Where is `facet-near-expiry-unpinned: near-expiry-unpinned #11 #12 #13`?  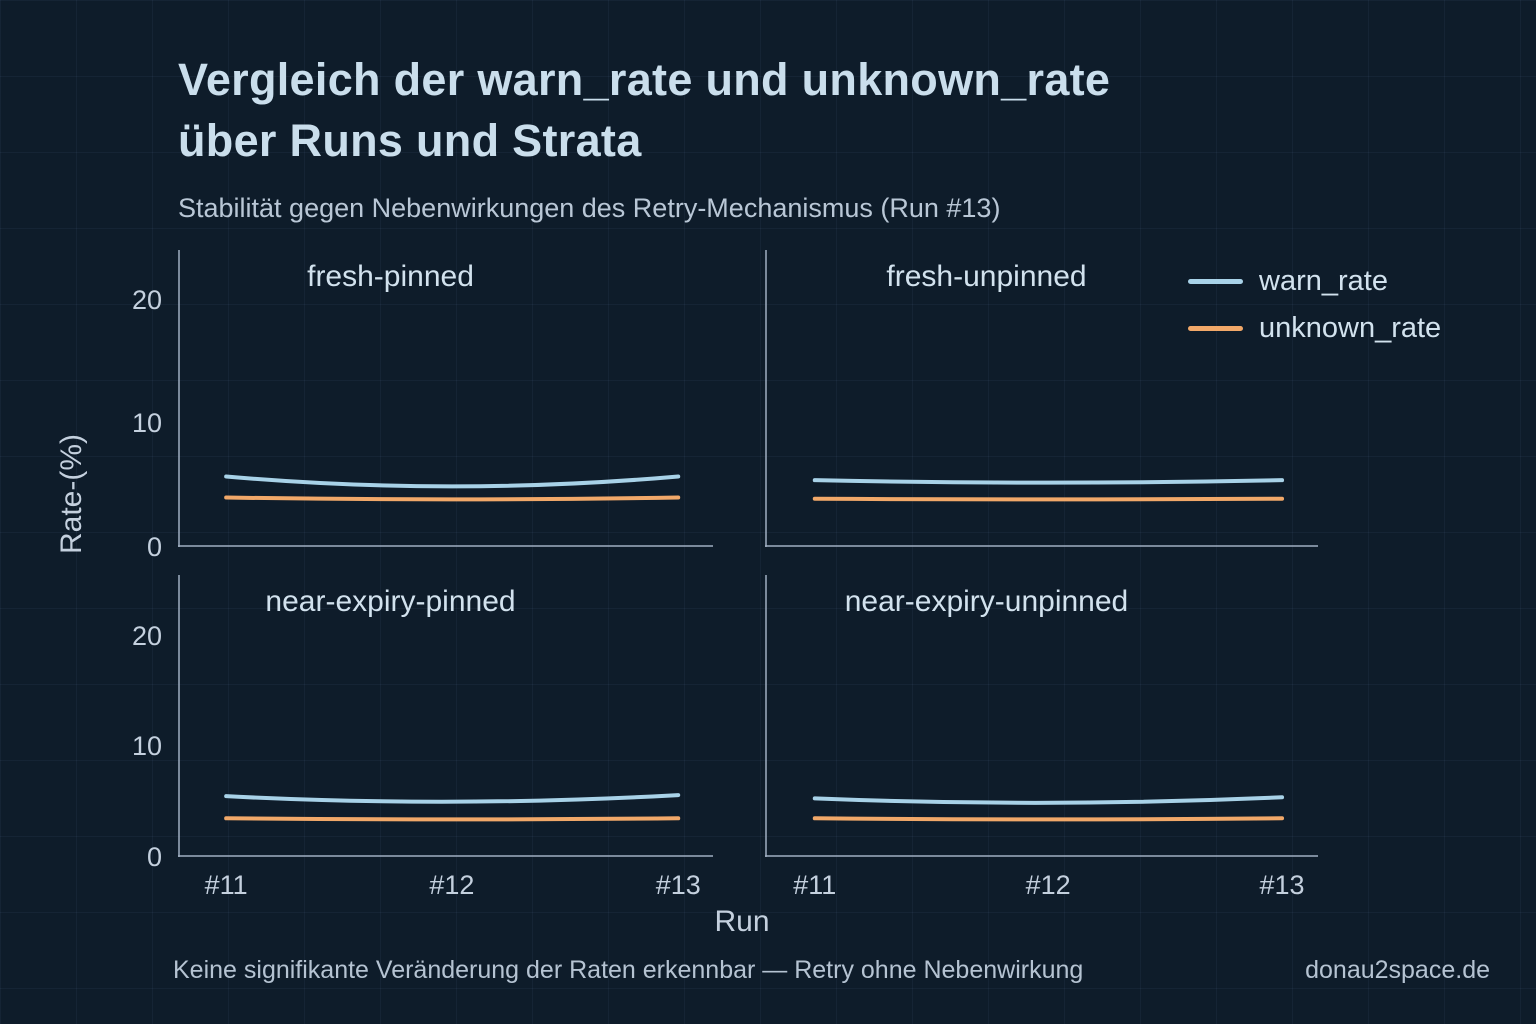
facet-near-expiry-unpinned: near-expiry-unpinned #11 #12 #13 is located at coordinates (1041, 737).